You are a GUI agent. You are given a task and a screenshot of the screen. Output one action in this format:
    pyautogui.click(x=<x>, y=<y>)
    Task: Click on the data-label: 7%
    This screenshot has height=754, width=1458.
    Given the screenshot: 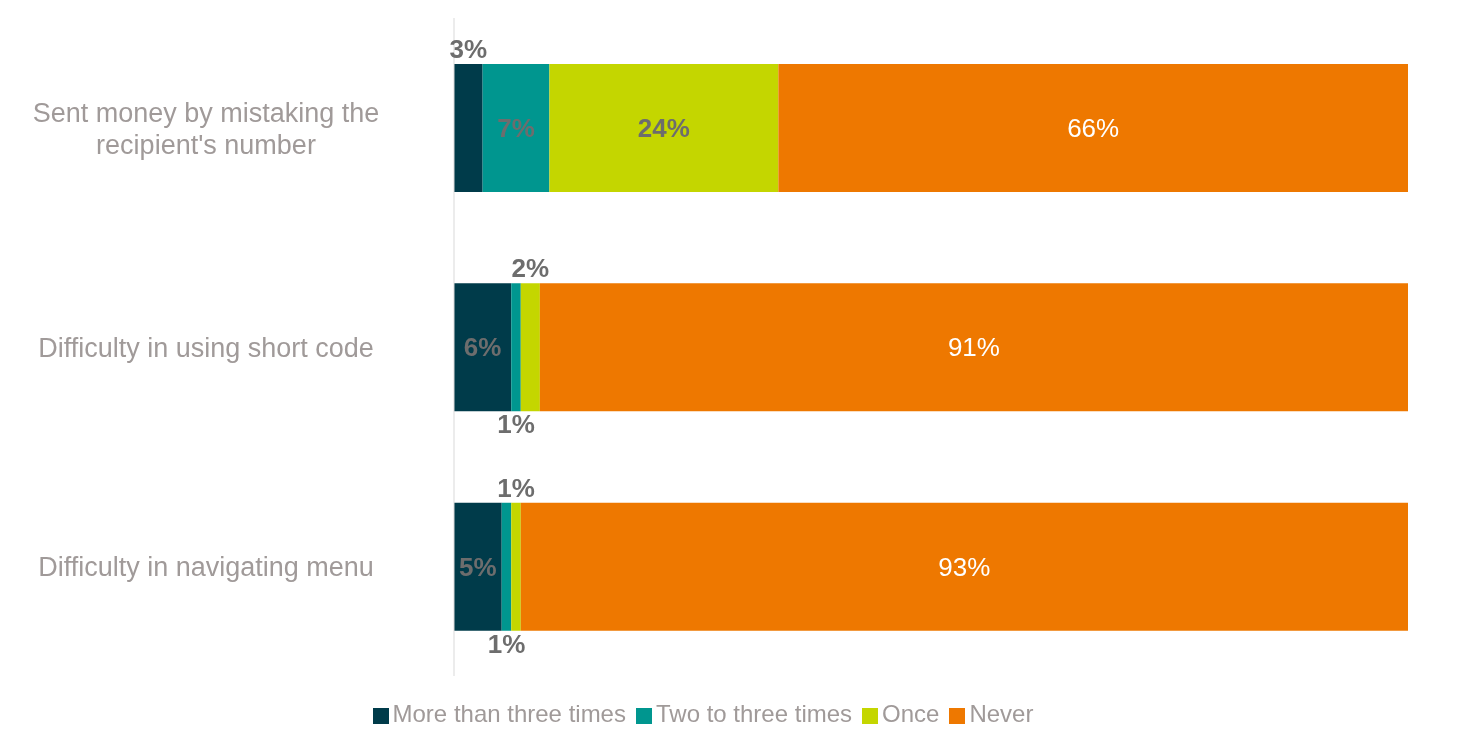 What is the action you would take?
    pyautogui.click(x=516, y=128)
    